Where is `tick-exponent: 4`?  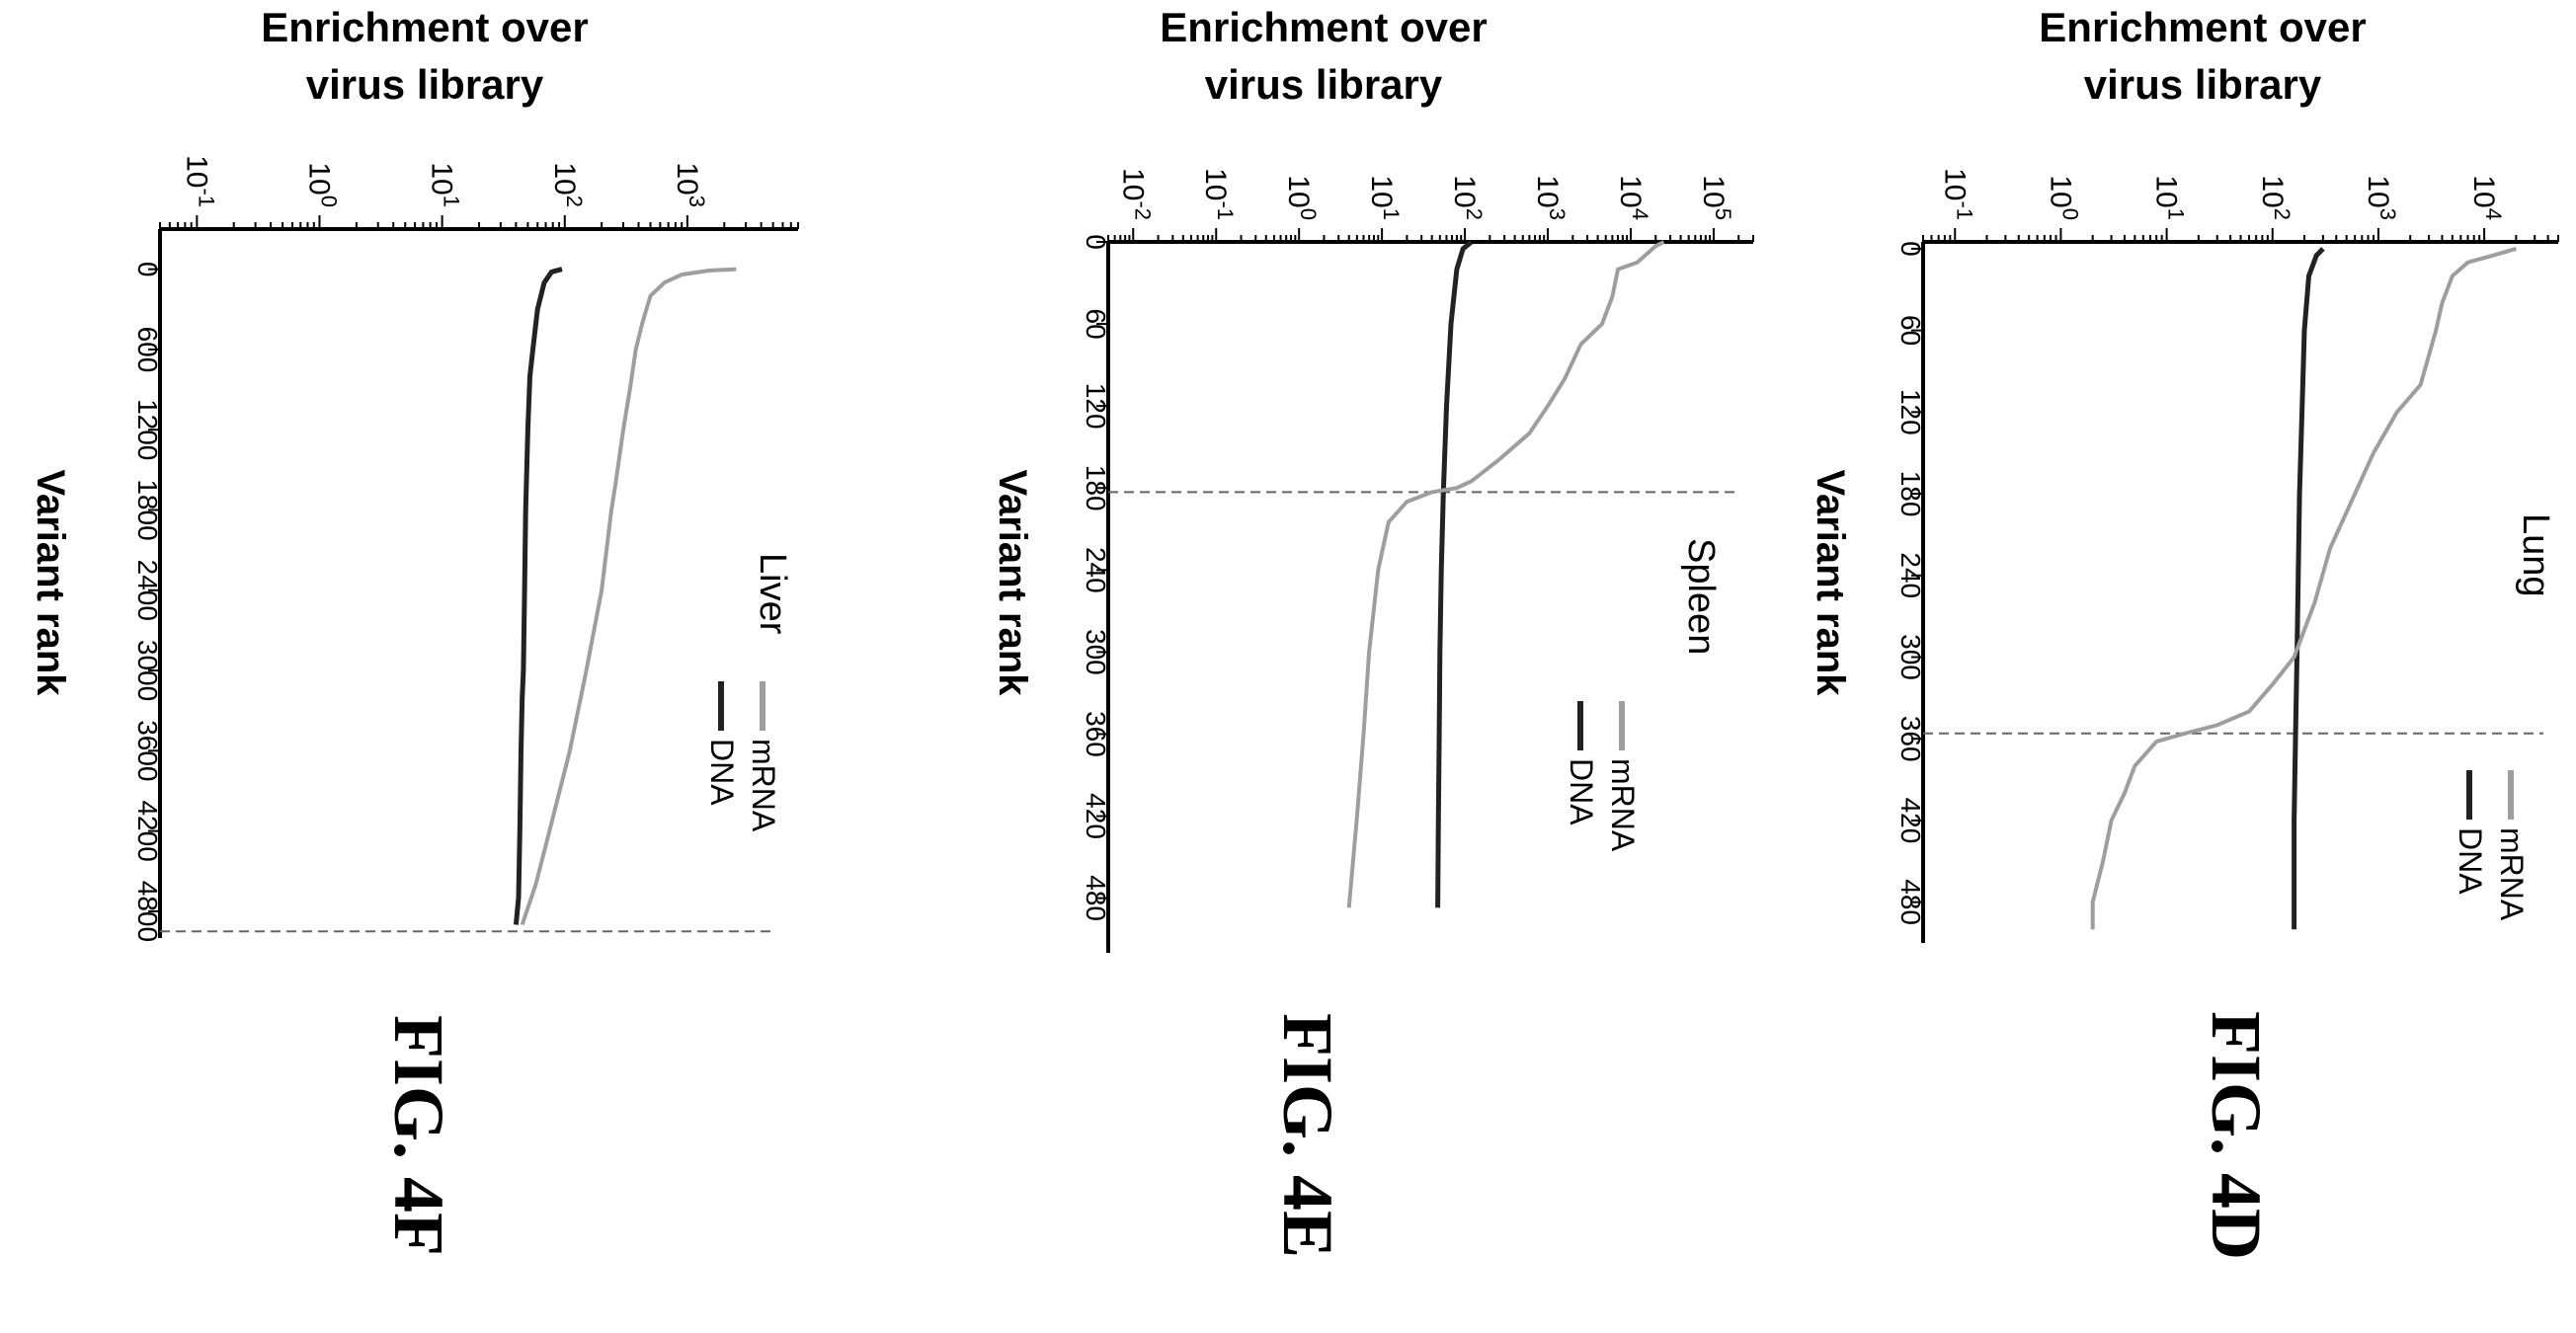
tick-exponent: 4 is located at coordinates (1640, 214).